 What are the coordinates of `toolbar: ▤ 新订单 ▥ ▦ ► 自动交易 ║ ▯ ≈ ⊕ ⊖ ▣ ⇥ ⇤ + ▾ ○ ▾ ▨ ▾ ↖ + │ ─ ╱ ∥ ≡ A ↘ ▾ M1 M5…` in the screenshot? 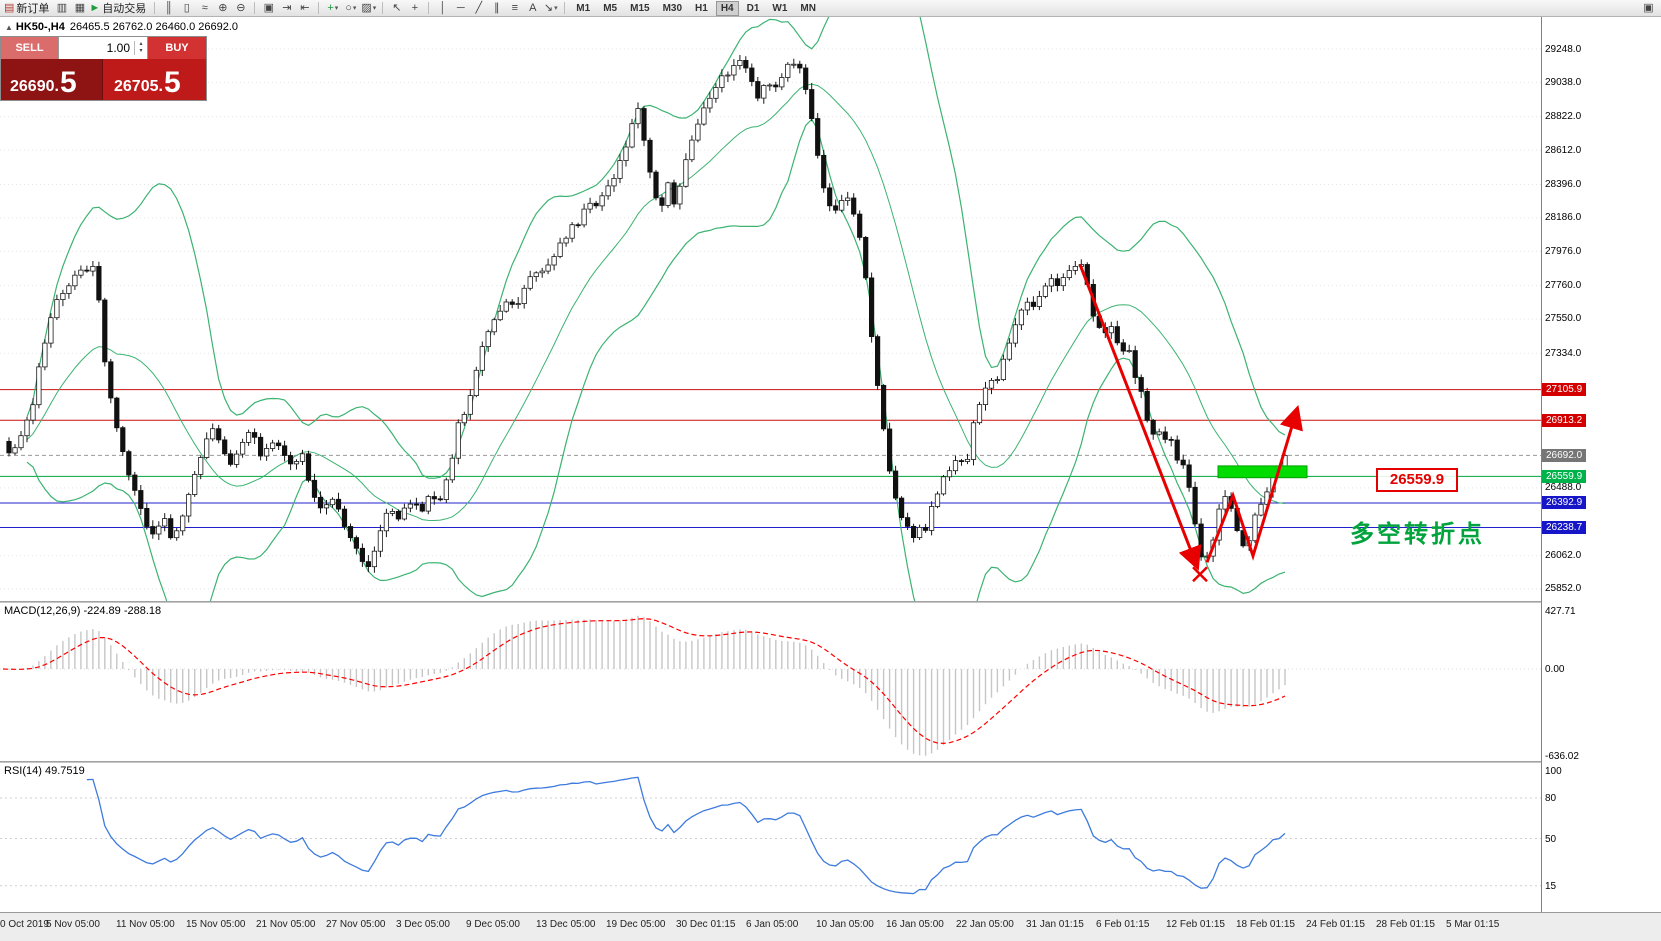 It's located at (830, 8).